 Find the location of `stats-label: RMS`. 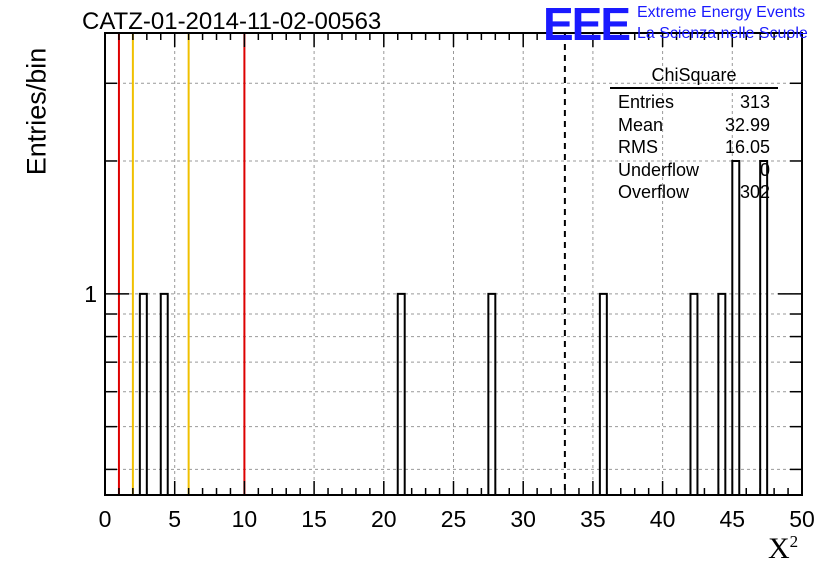

stats-label: RMS is located at coordinates (638, 147).